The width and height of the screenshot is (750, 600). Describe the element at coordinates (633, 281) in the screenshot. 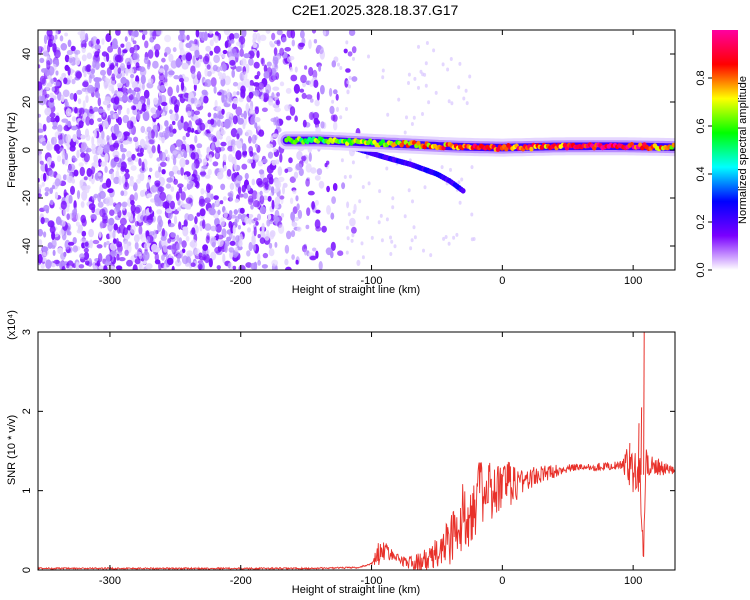

I see `heatmap-x-tick-label: 100` at that location.